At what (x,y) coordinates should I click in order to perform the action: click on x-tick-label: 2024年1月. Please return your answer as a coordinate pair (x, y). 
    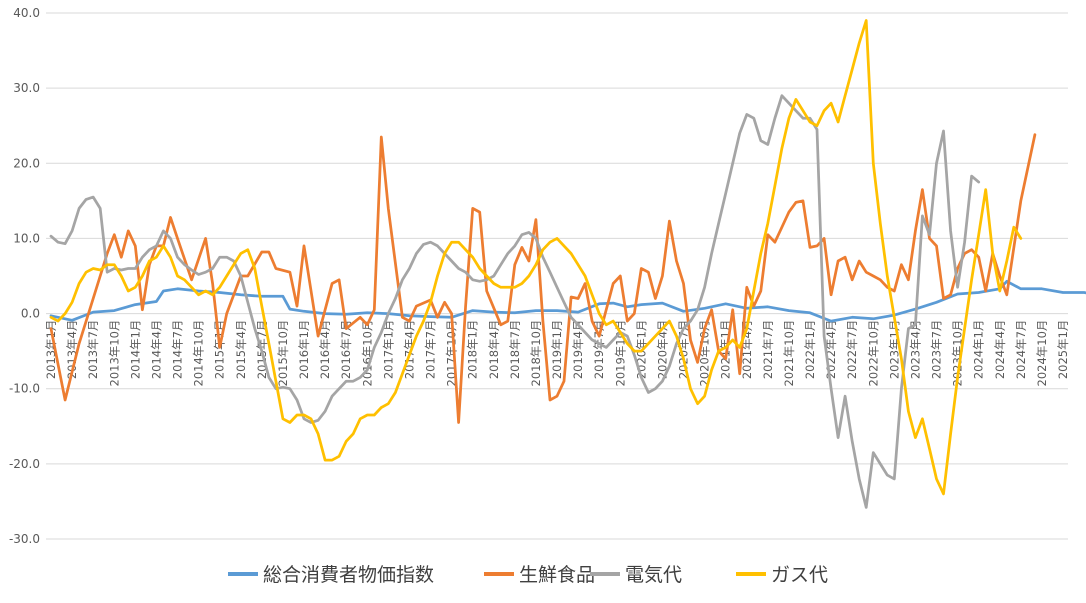
    Looking at the image, I should click on (979, 350).